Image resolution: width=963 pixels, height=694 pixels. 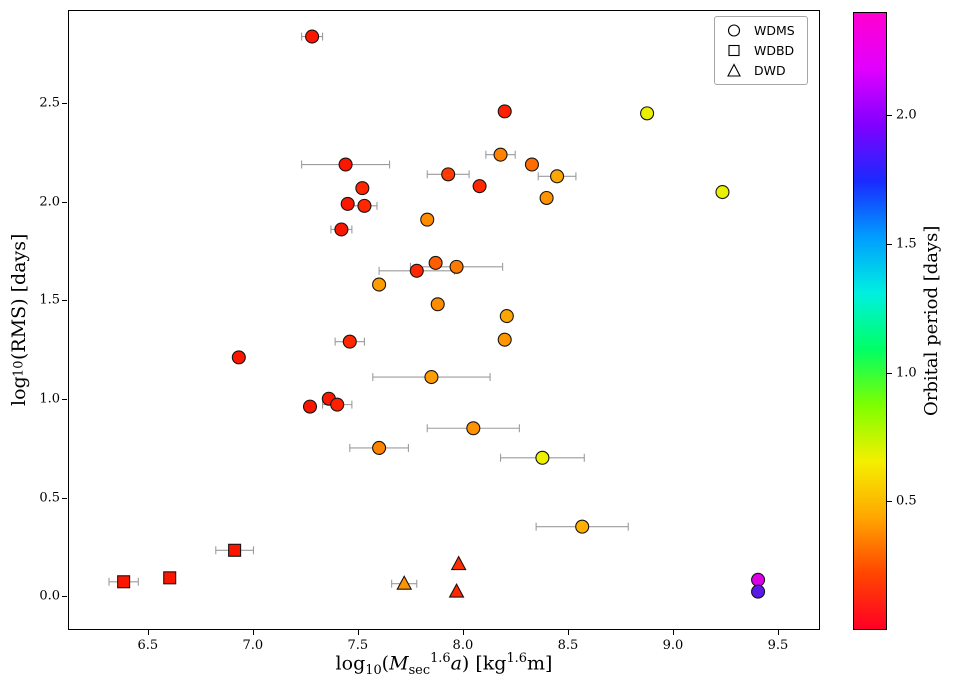 I want to click on legend: WDMS WDBD DWD, so click(x=761, y=50).